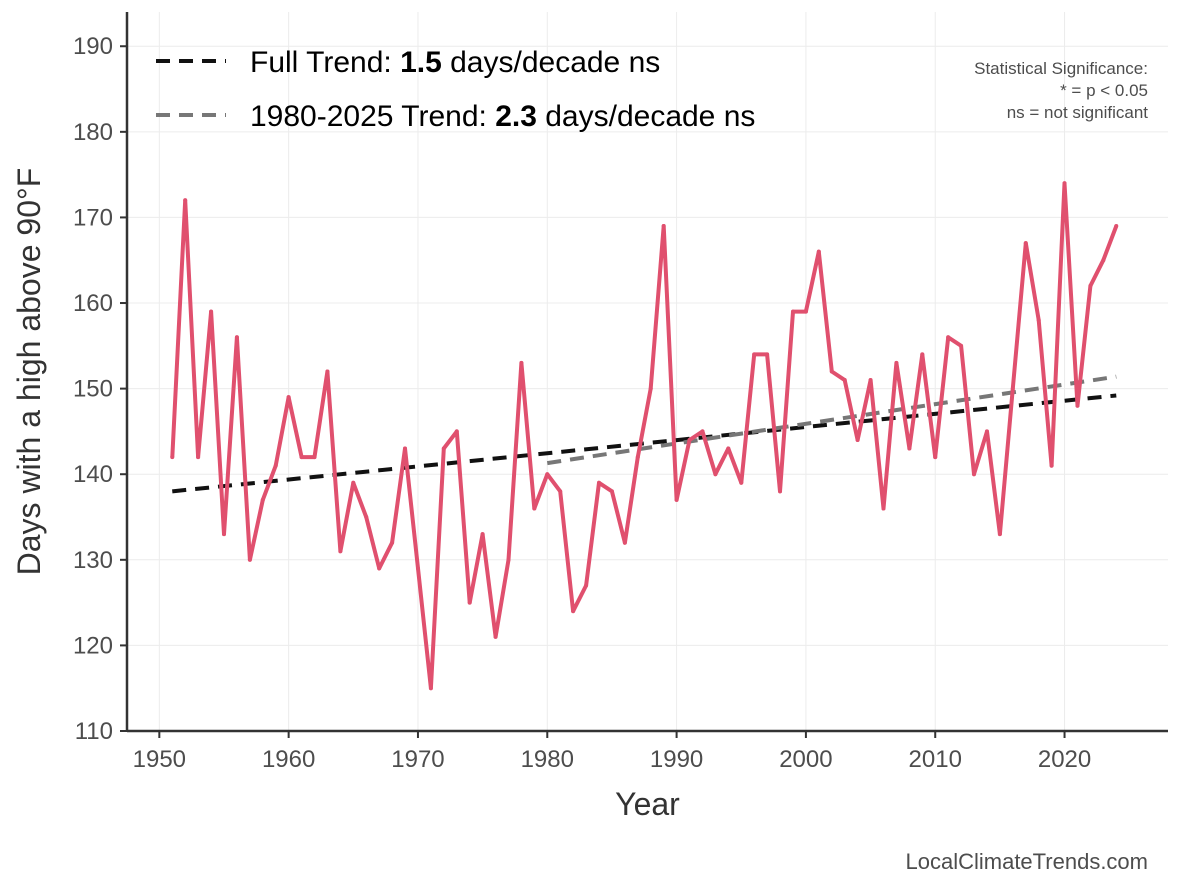 The image size is (1184, 889). I want to click on legend-entry-recent-trend: 1980-2025 Trend: 2.3 days/decade ns, so click(502, 116).